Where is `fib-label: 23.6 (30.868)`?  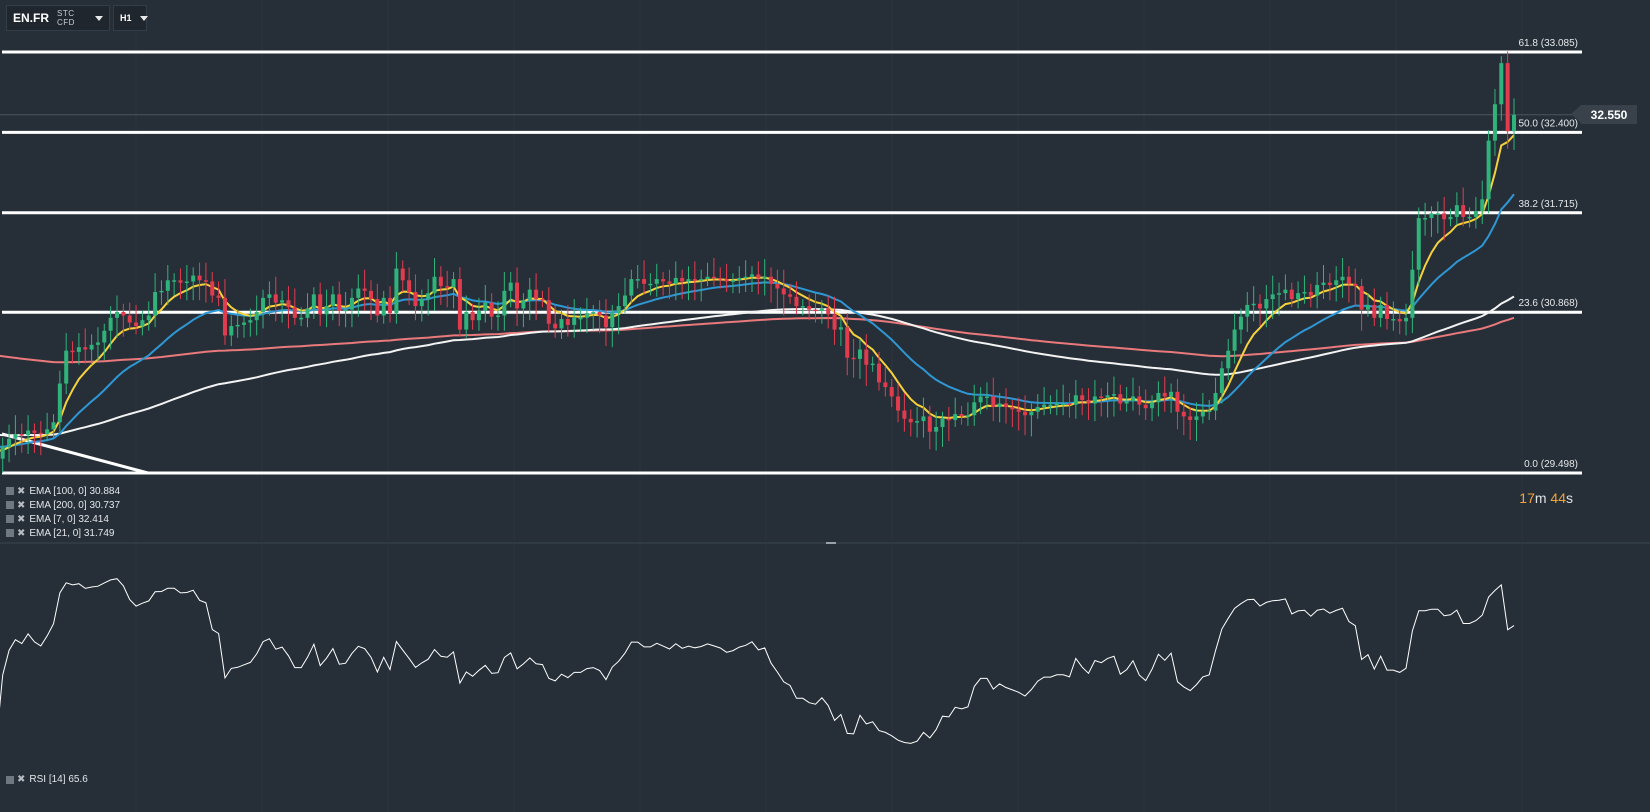
fib-label: 23.6 (30.868) is located at coordinates (1549, 303).